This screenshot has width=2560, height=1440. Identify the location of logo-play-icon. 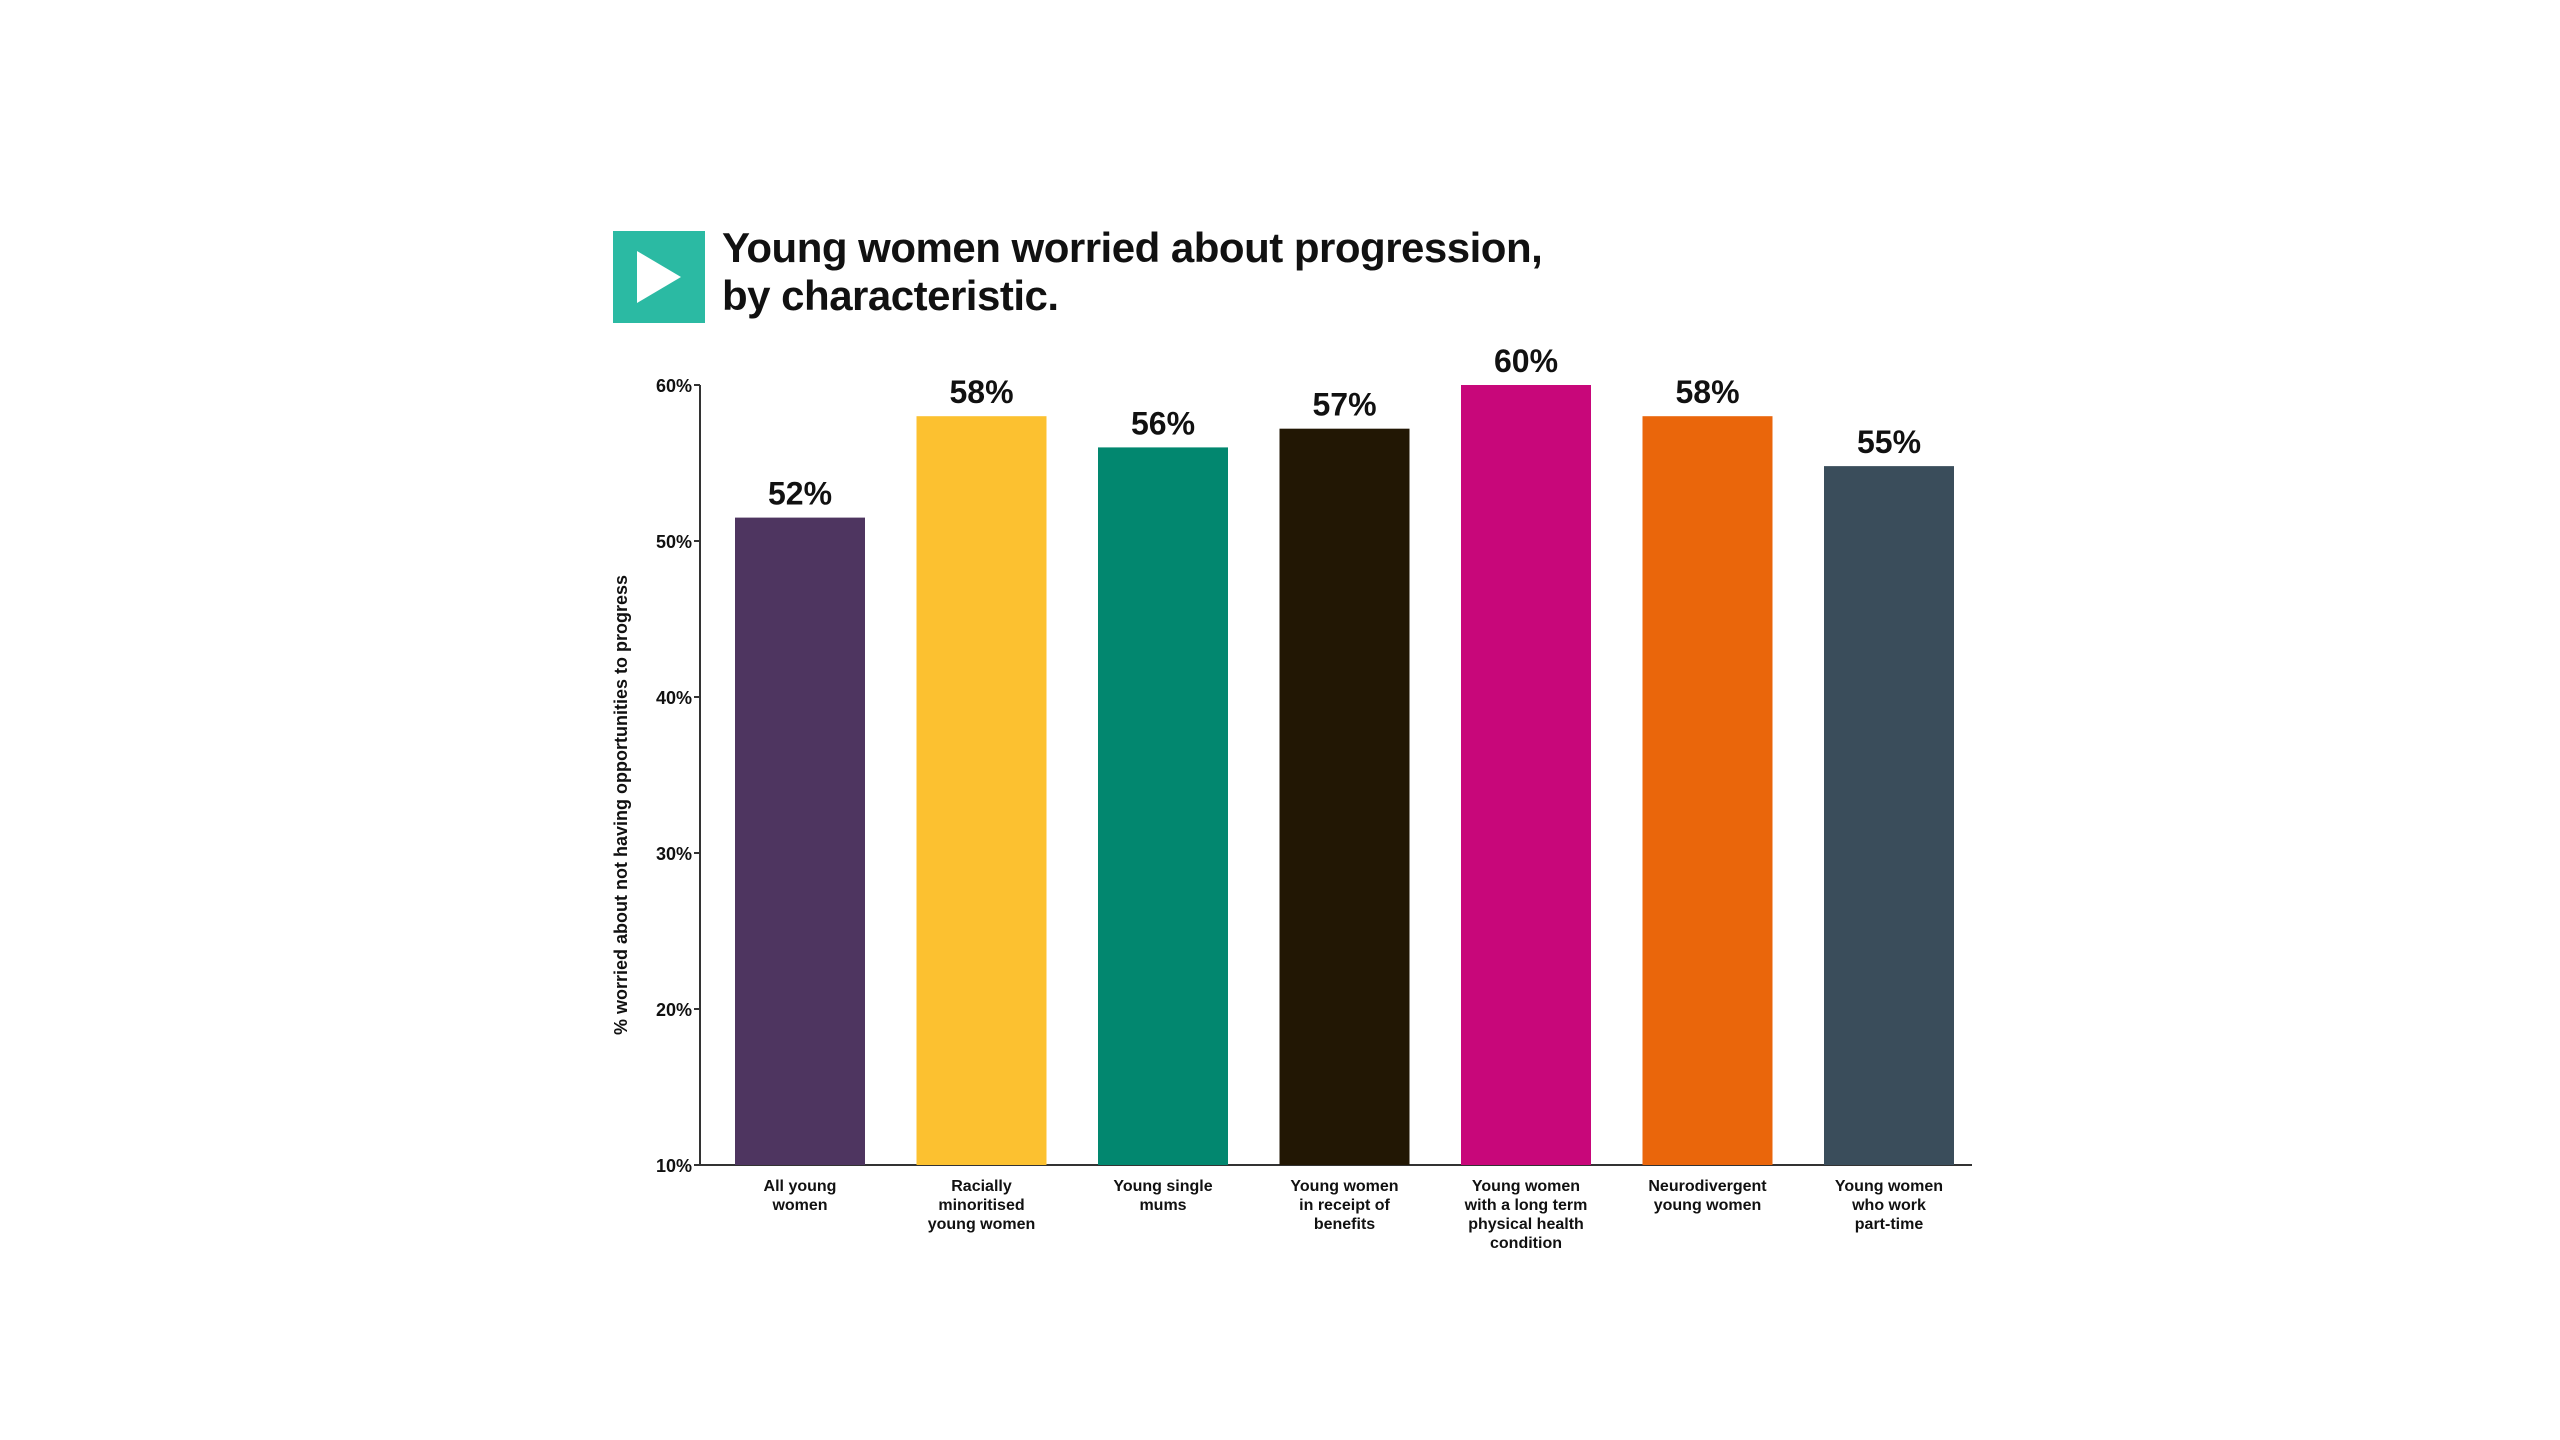
(659, 277).